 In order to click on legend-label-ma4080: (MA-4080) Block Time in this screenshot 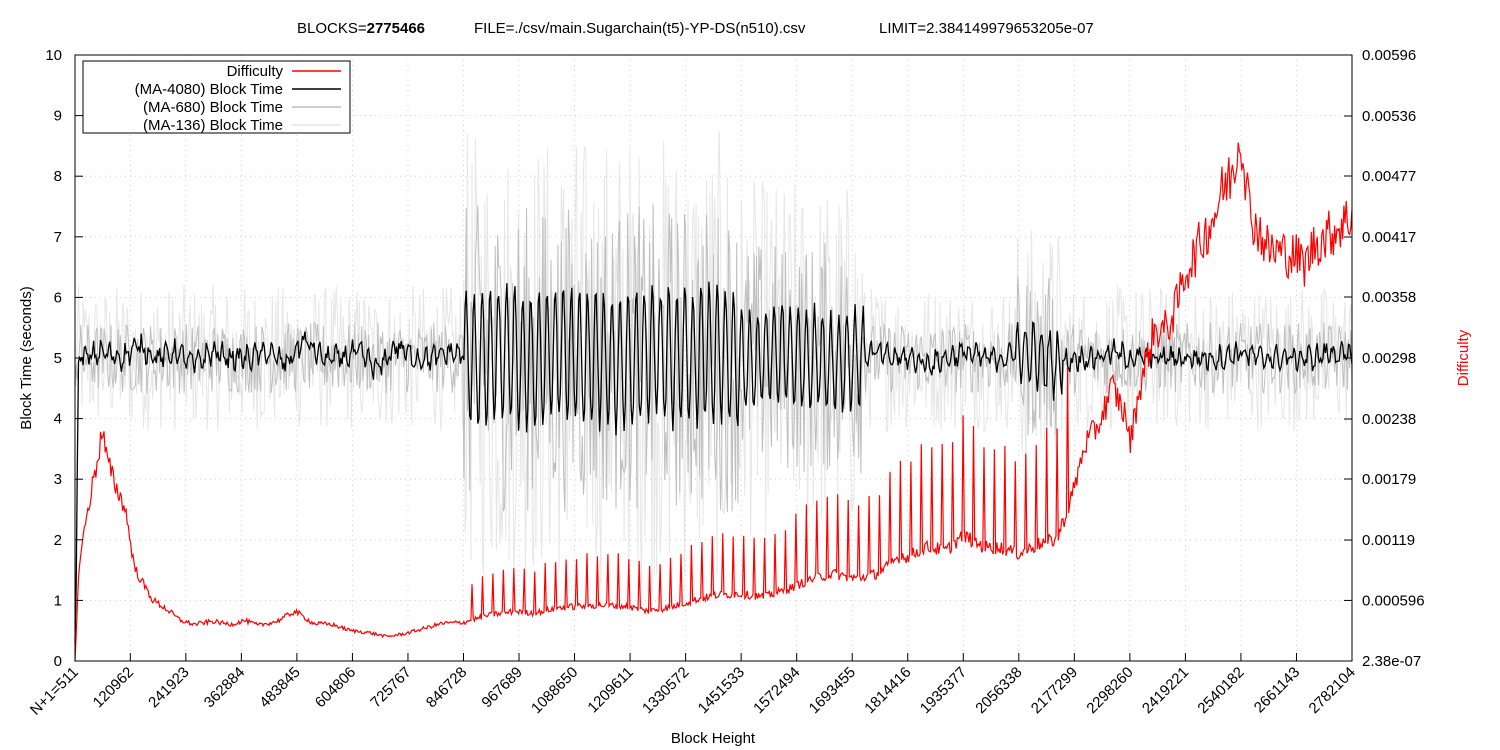, I will do `click(209, 89)`.